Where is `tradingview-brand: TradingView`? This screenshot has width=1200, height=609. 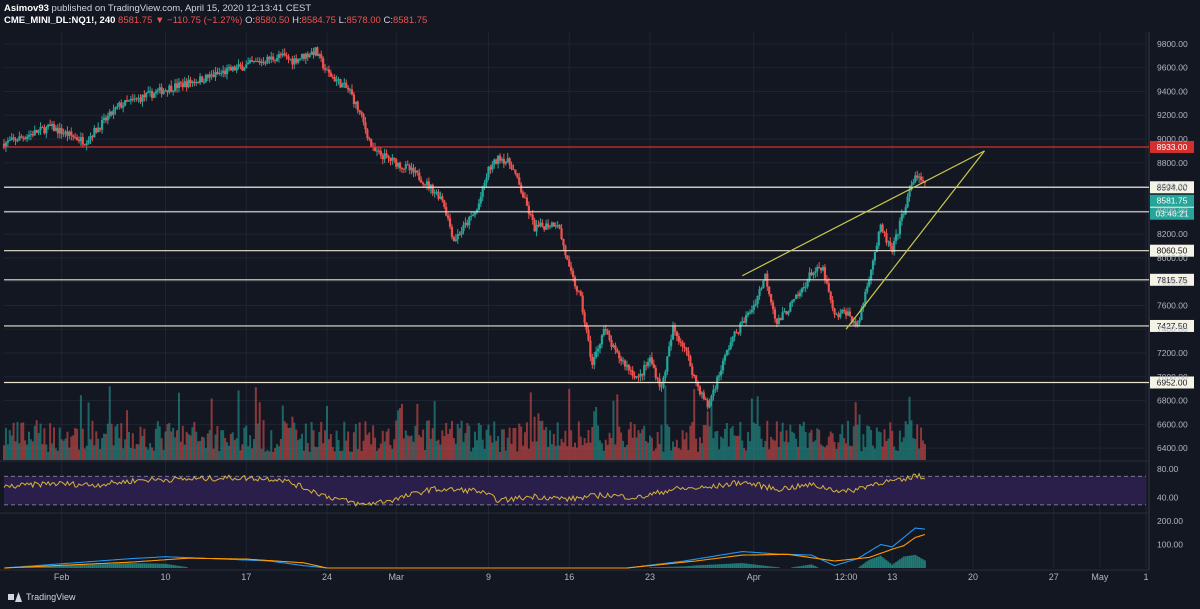 tradingview-brand: TradingView is located at coordinates (51, 597).